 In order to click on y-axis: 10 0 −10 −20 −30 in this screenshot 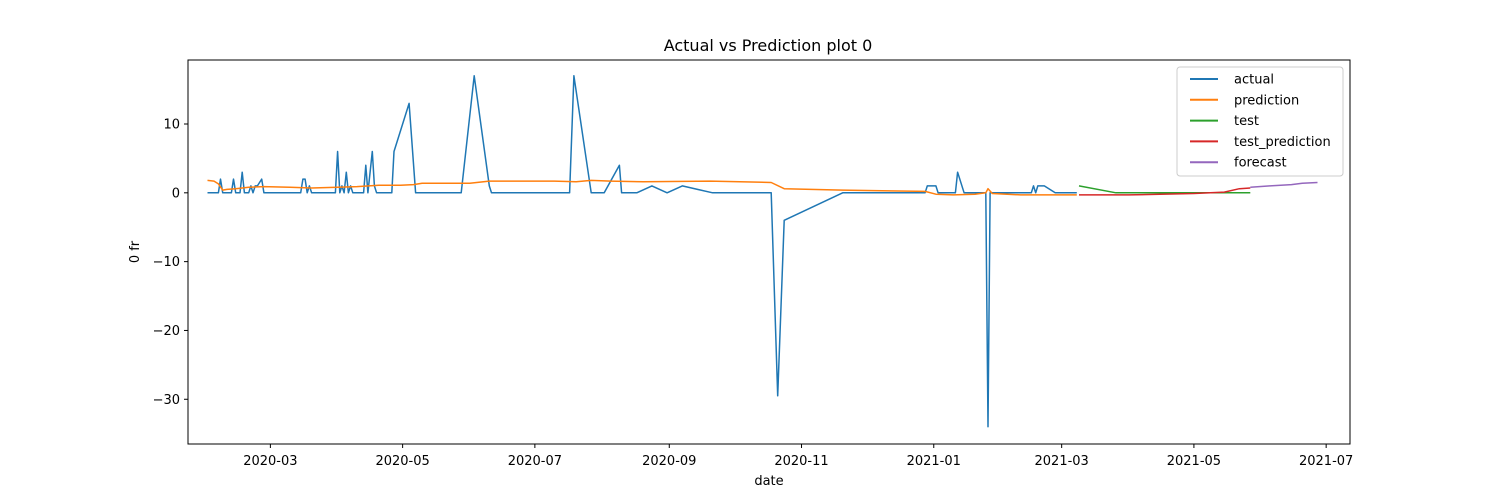, I will do `click(170, 263)`.